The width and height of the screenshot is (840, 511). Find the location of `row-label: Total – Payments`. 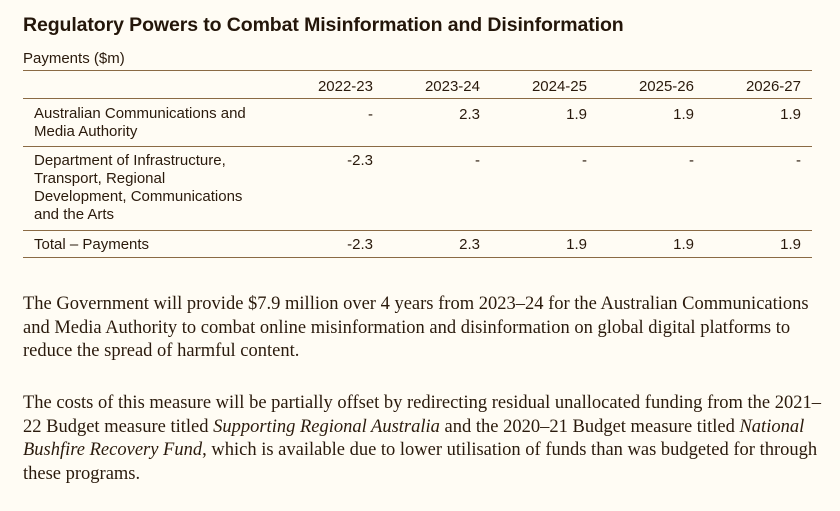

row-label: Total – Payments is located at coordinates (92, 244).